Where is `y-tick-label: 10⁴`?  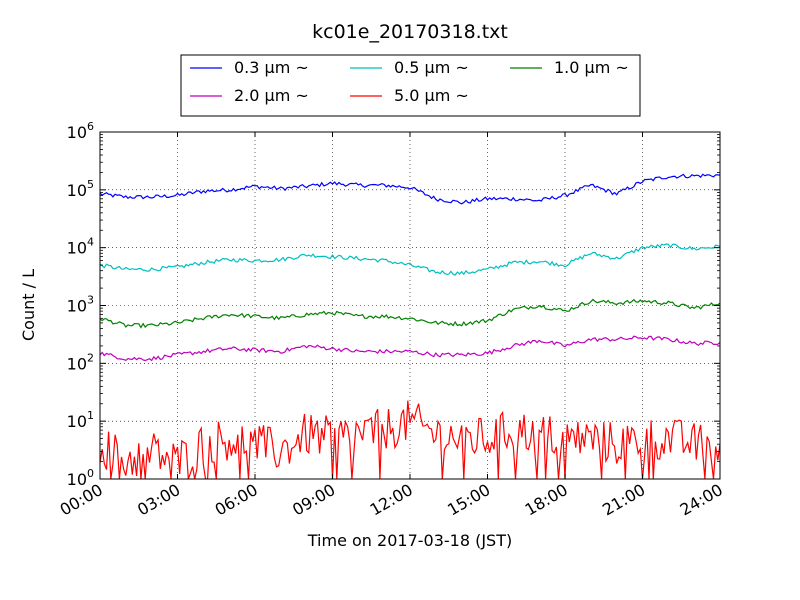
y-tick-label: 10⁴ is located at coordinates (80, 247).